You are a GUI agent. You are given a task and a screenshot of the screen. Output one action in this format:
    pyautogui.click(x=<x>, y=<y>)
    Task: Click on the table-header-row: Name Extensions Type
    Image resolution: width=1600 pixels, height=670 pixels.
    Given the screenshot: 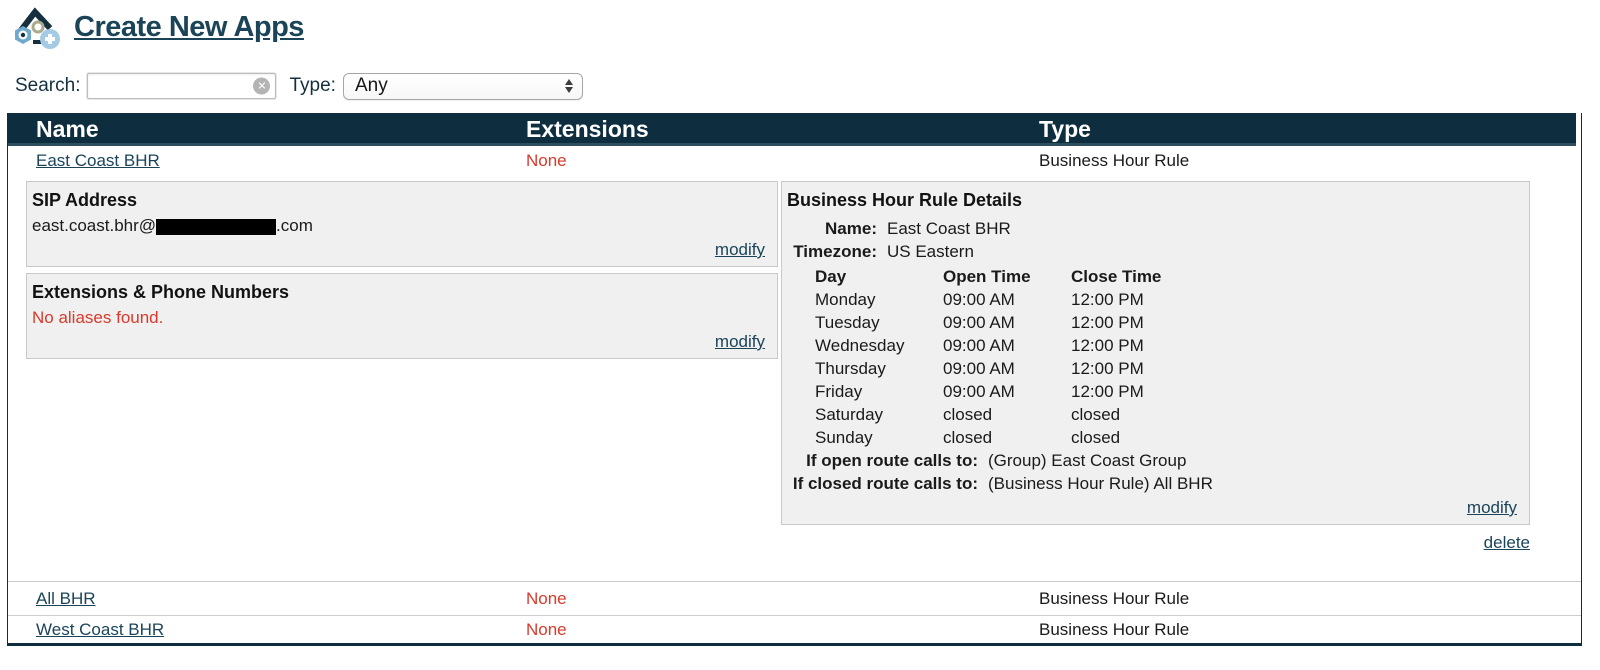 What is the action you would take?
    pyautogui.click(x=794, y=129)
    